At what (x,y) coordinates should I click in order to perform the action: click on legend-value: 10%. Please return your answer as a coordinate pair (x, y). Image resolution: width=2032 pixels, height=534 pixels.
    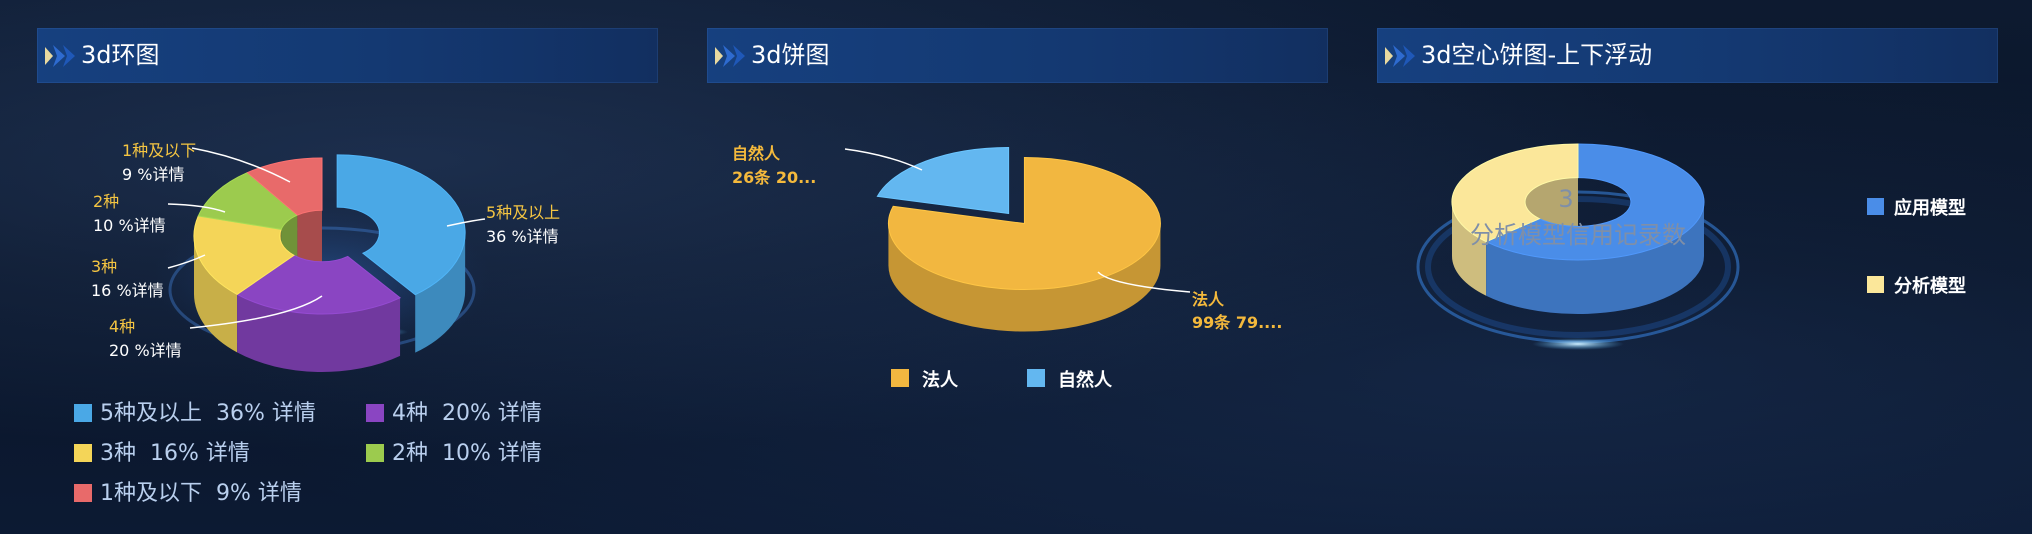
    Looking at the image, I should click on (466, 453).